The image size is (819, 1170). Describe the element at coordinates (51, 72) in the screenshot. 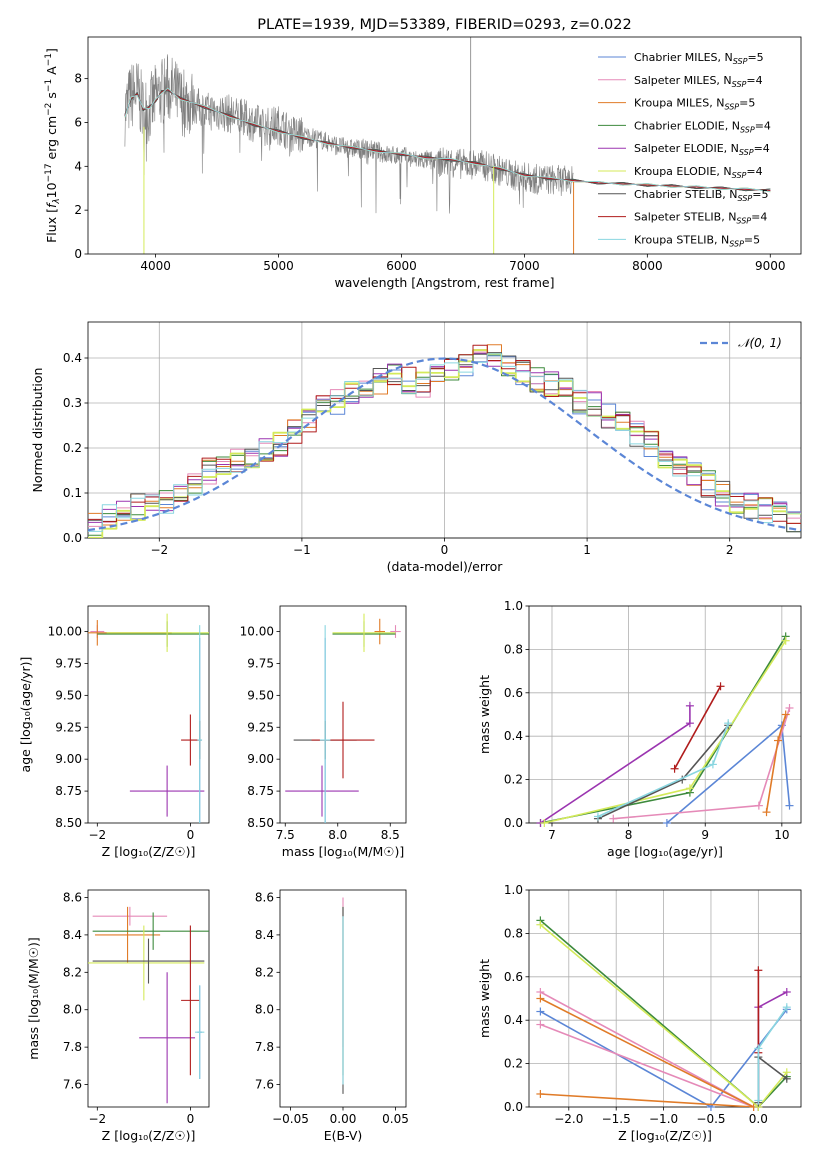

I see `y-axis-label-part: A` at that location.